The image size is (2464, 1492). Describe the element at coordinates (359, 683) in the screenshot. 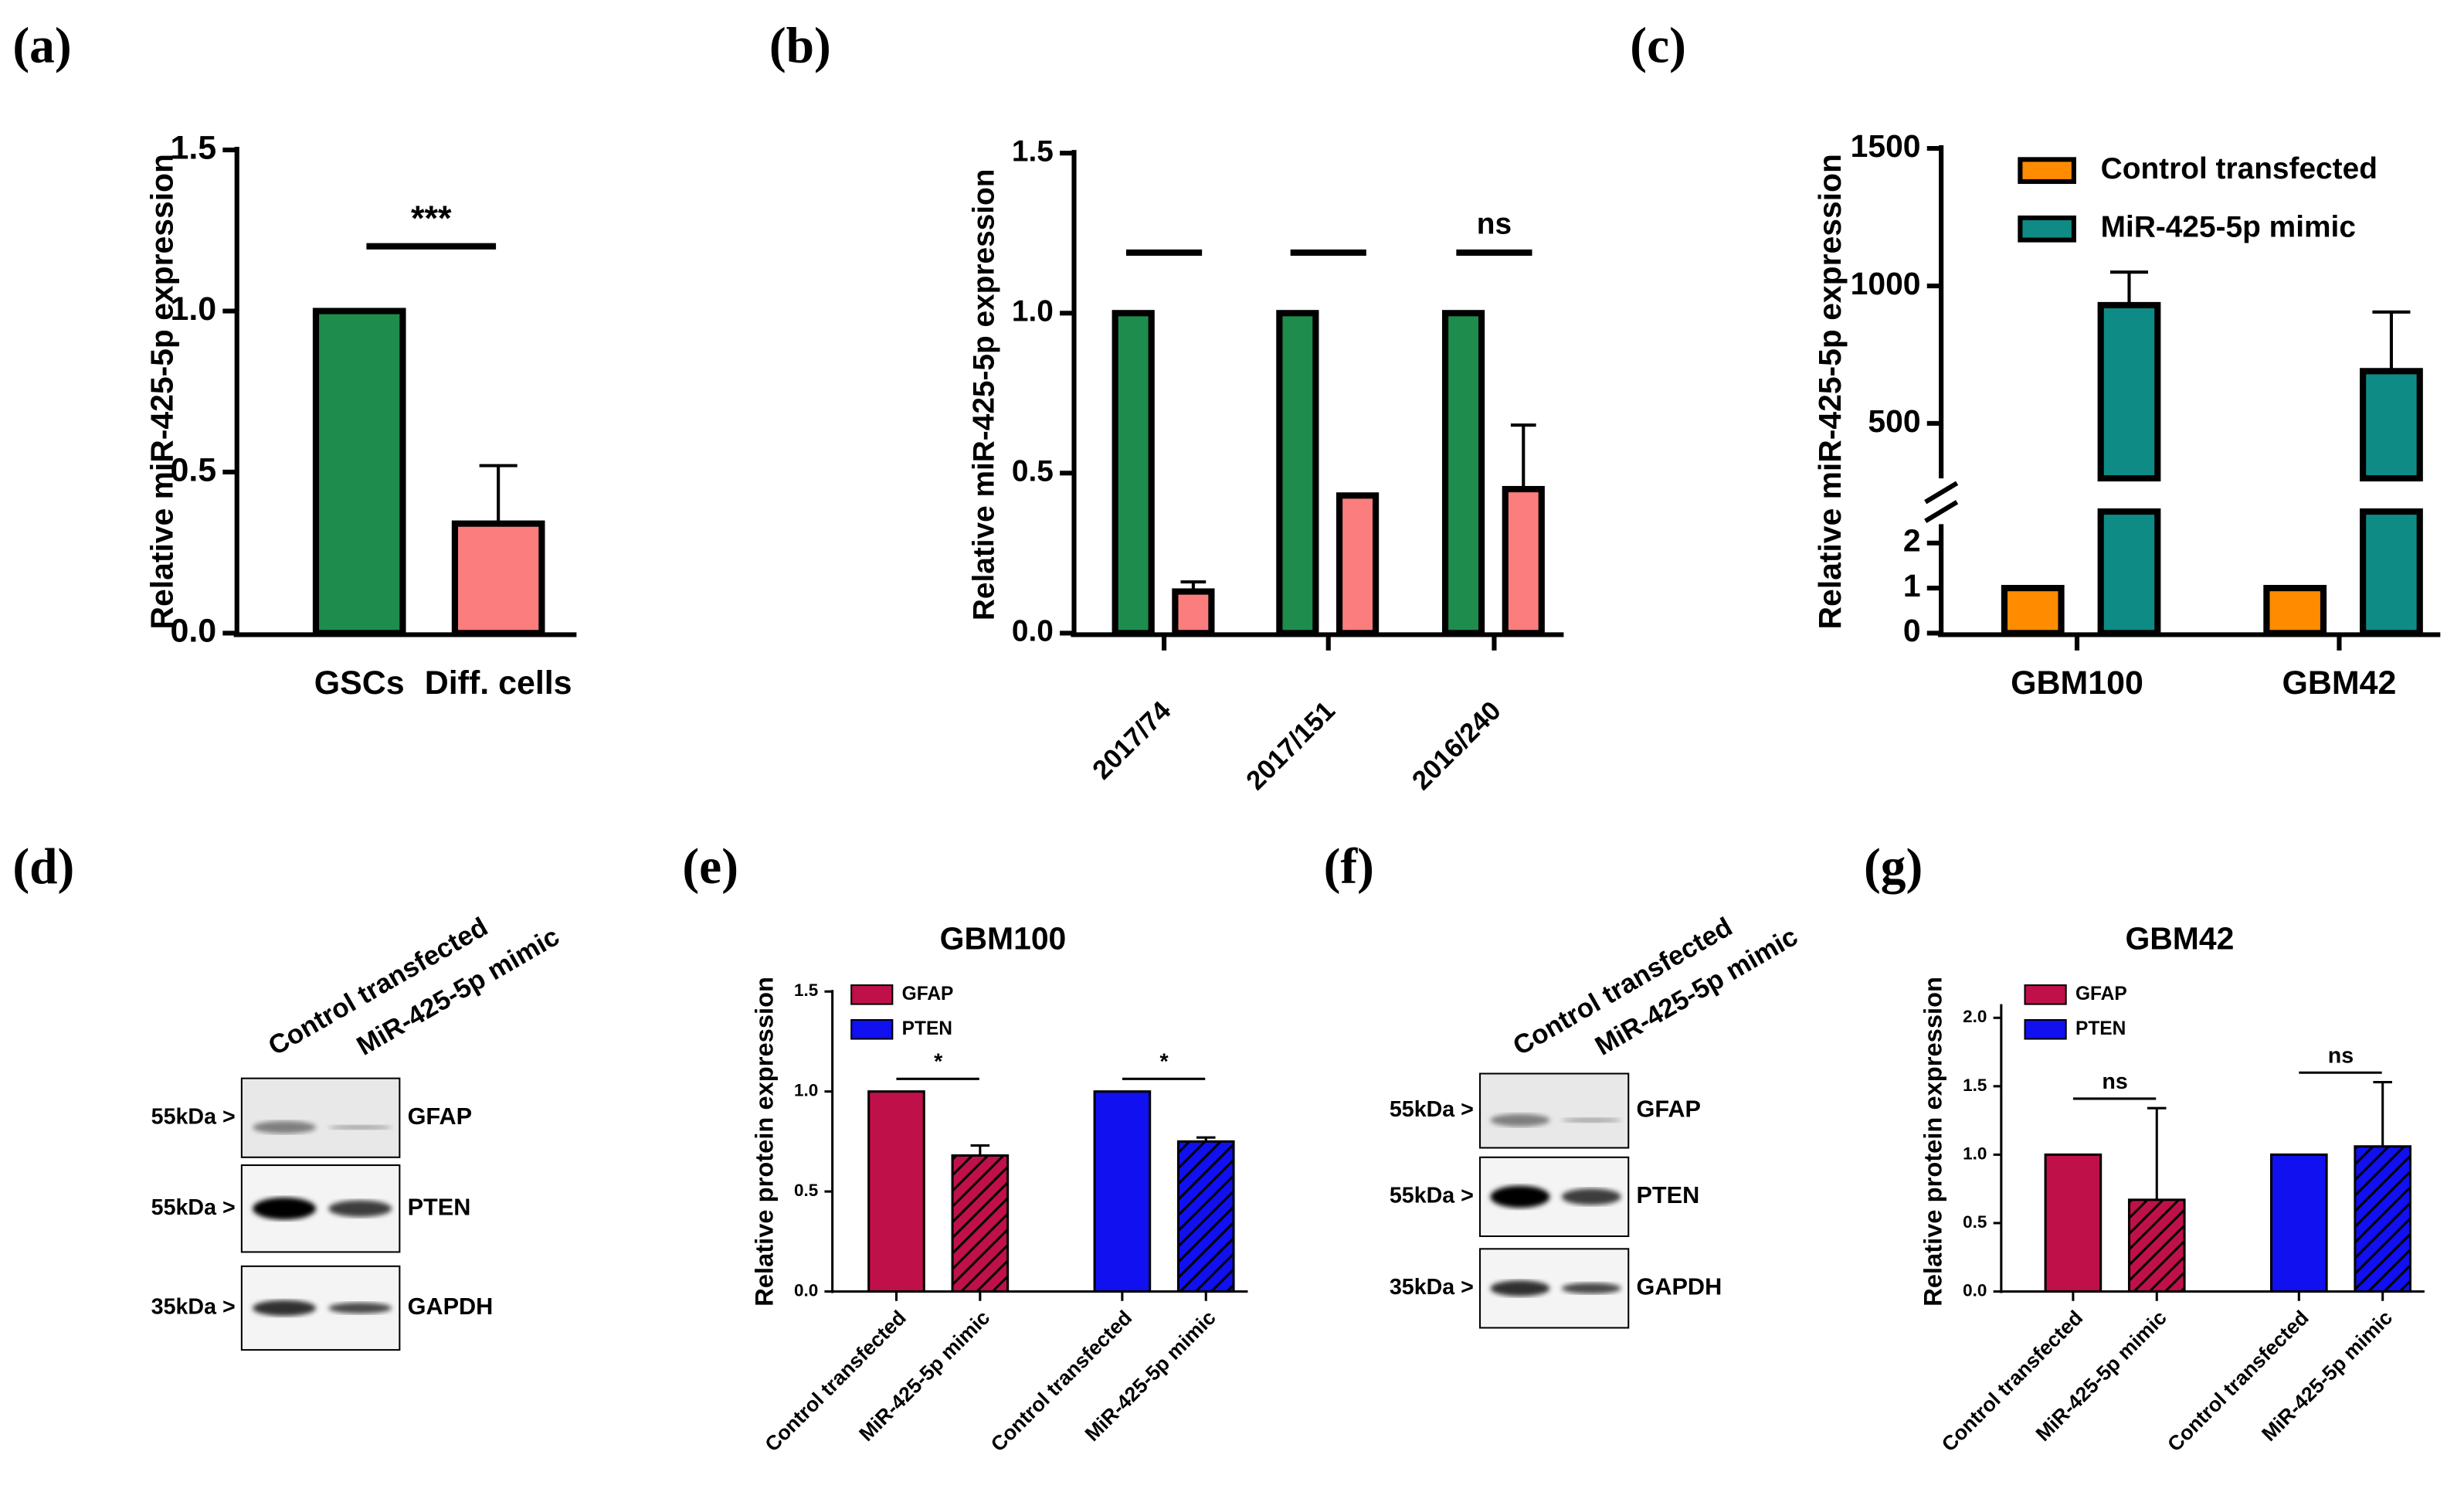

I see `x-tick-label: GSCs` at that location.